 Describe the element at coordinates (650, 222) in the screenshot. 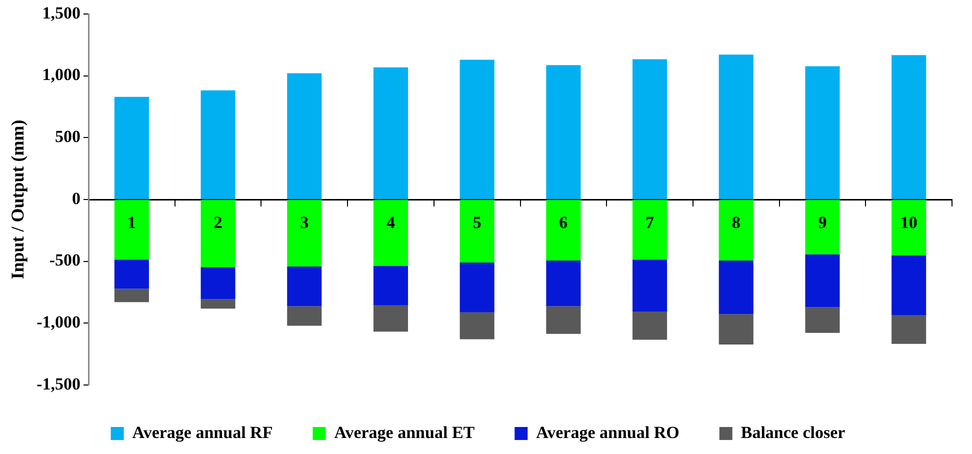

I see `x-tick-label: 7` at that location.